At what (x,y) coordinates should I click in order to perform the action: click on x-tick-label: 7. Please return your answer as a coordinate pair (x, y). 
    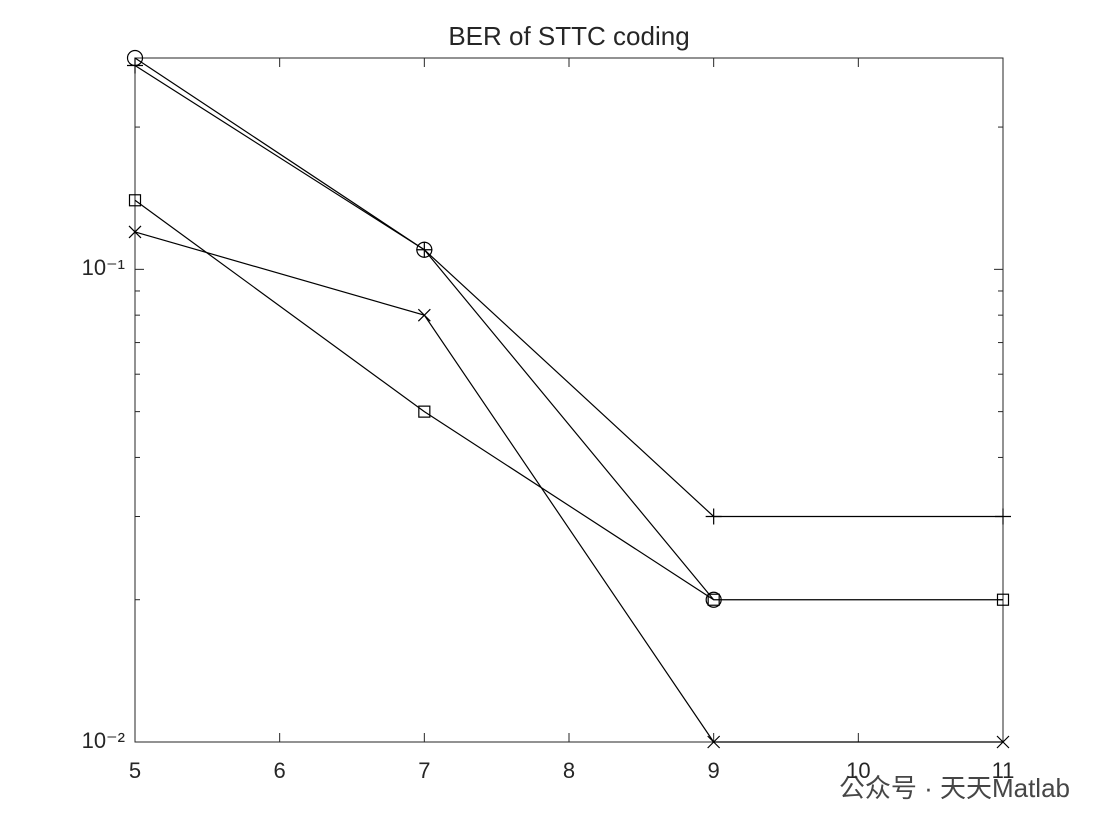
    Looking at the image, I should click on (424, 770).